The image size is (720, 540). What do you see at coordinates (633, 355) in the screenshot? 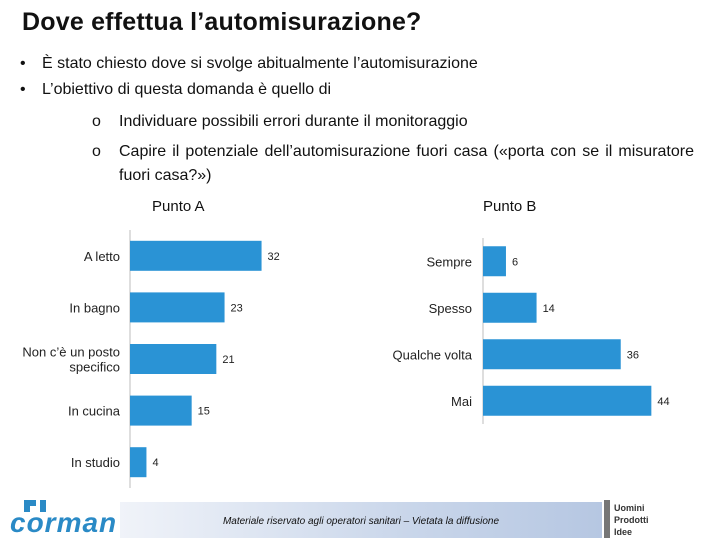
I see `chart-b-value-label: 36` at bounding box center [633, 355].